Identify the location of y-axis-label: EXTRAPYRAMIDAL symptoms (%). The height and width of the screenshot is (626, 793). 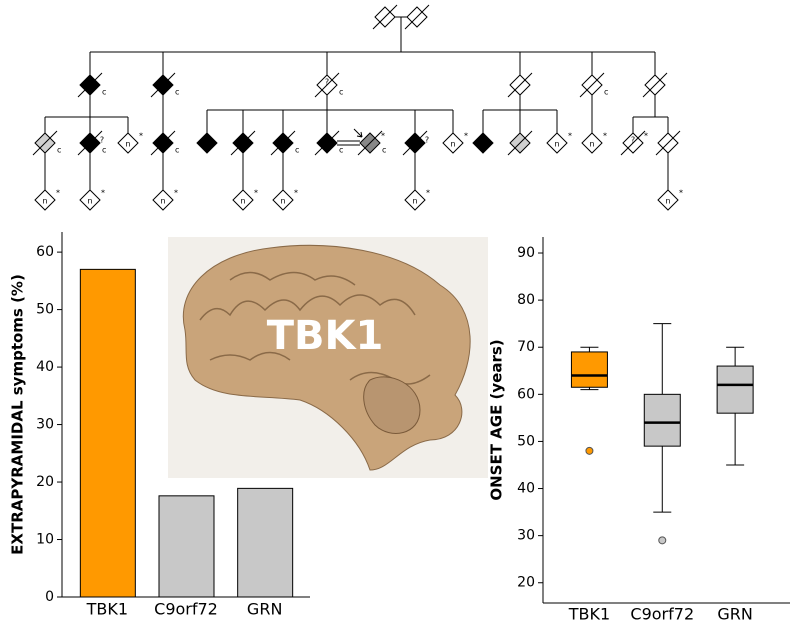
(18, 414).